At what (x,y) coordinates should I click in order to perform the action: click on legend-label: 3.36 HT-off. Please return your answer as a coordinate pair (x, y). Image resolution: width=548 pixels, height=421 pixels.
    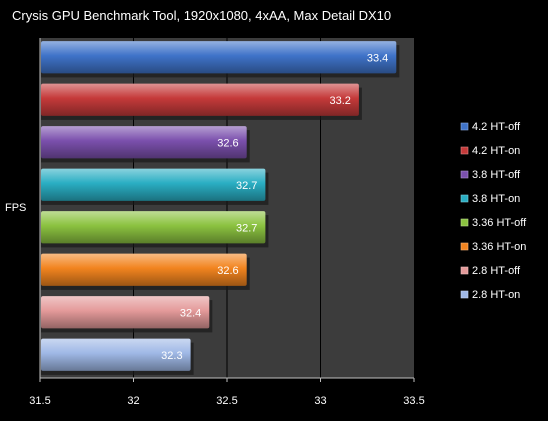
    Looking at the image, I should click on (499, 223).